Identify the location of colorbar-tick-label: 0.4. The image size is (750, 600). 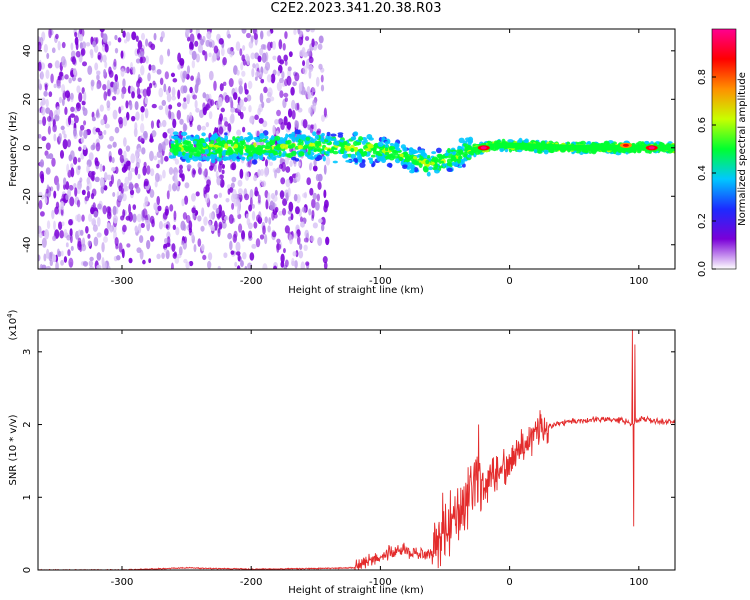
(702, 173).